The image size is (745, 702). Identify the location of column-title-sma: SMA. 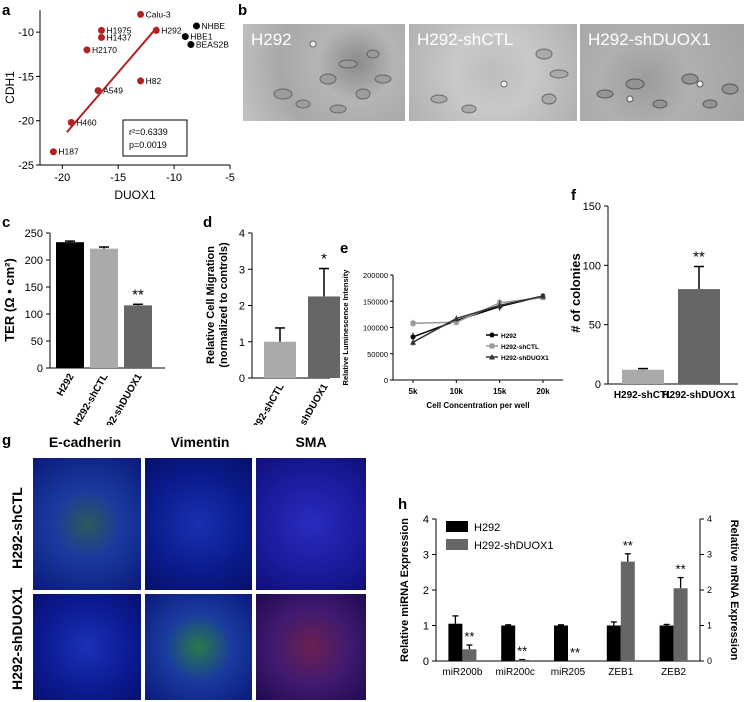
(311, 442).